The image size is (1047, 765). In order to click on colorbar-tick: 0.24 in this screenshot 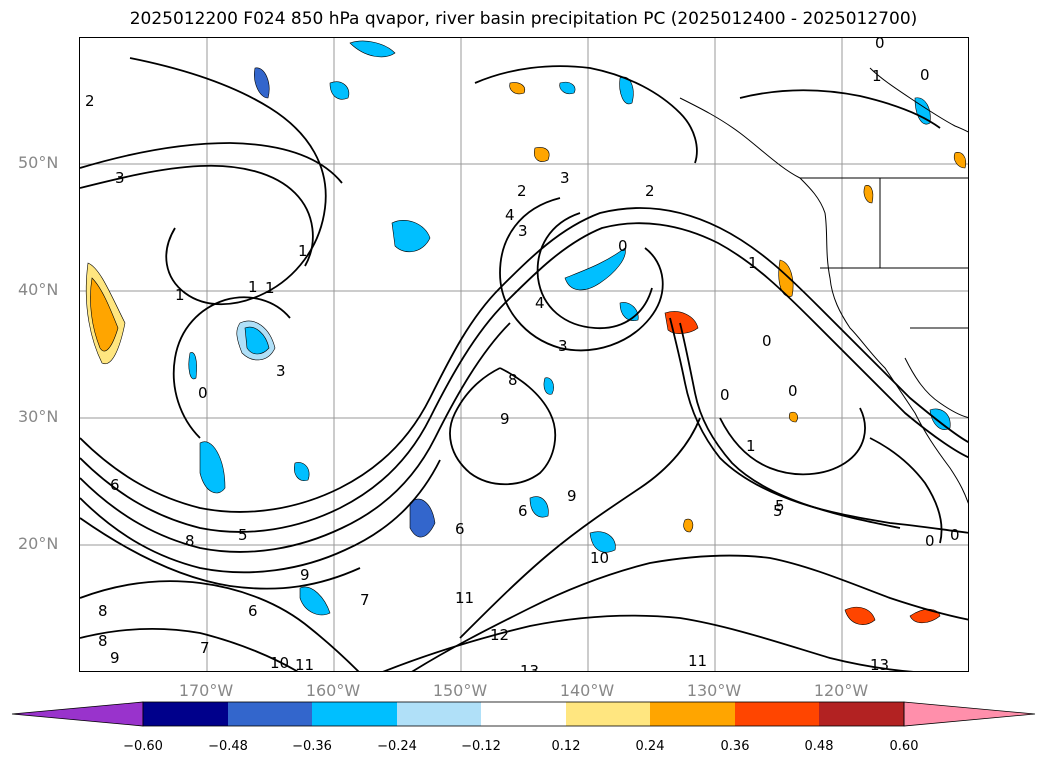, I will do `click(650, 746)`.